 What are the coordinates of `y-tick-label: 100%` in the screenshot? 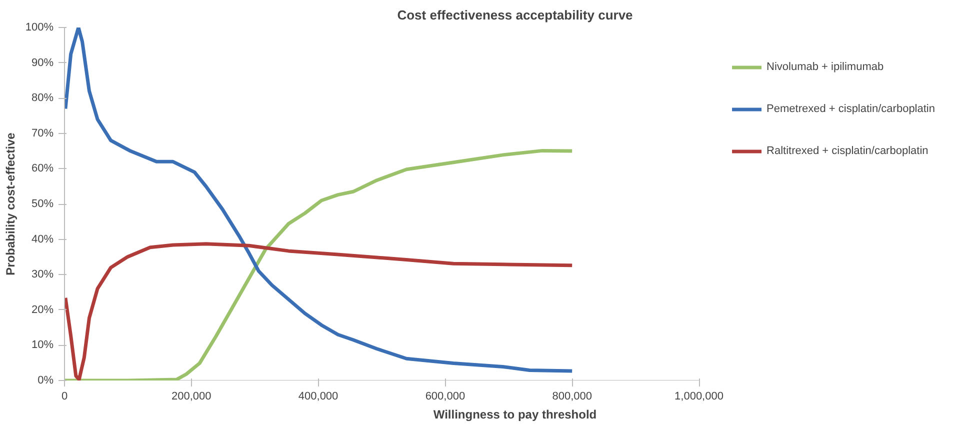 It's located at (39, 28).